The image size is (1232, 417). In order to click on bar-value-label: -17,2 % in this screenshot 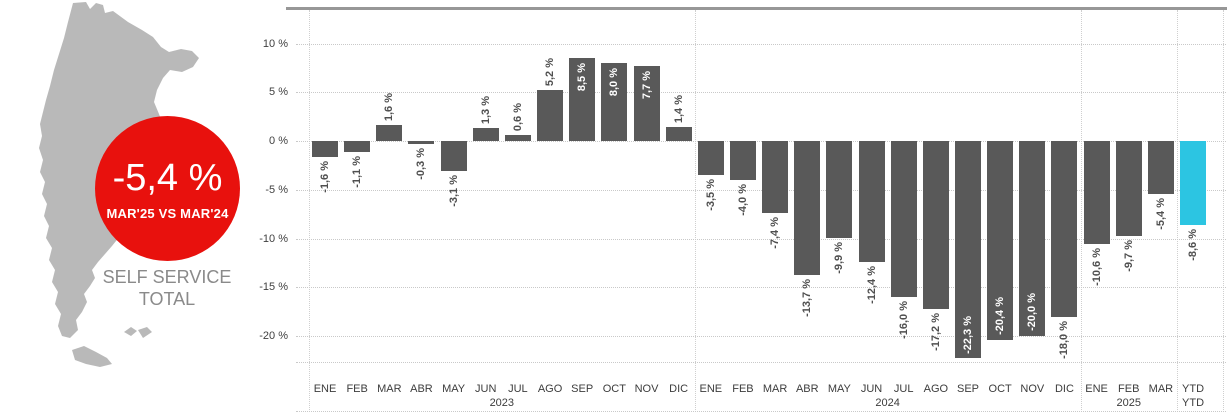, I will do `click(935, 331)`.